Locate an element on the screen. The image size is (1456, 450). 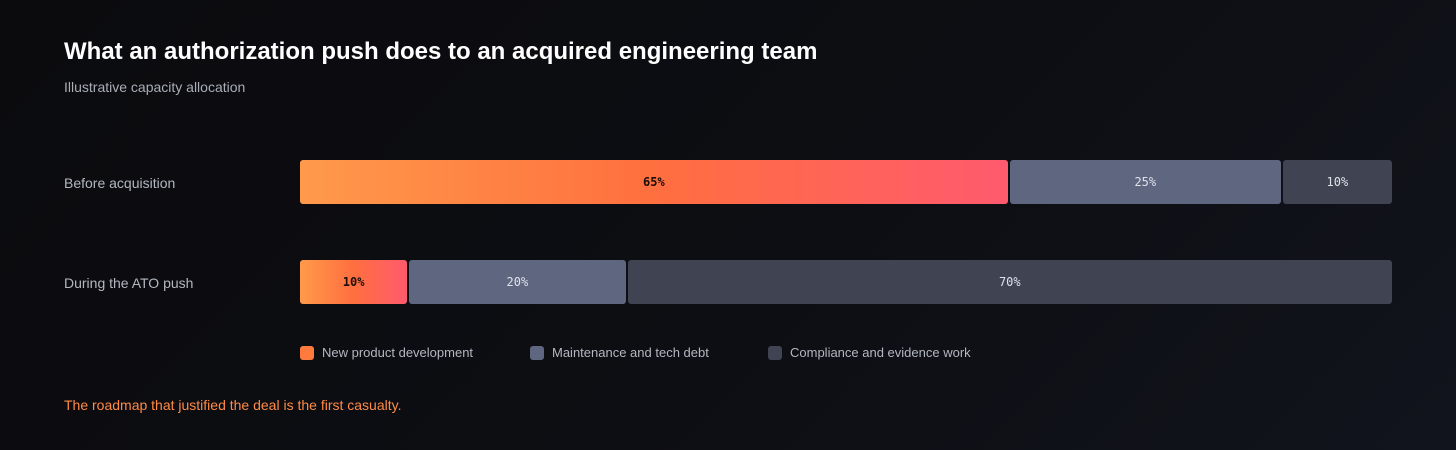
legend-item-compliance-and-evidence-work: Compliance and evidence work is located at coordinates (869, 352).